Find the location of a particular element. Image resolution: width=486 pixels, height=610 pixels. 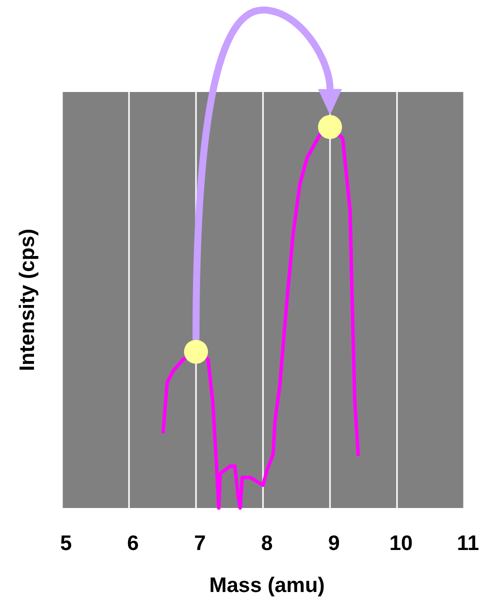

x-tick-label: 10 is located at coordinates (401, 543).